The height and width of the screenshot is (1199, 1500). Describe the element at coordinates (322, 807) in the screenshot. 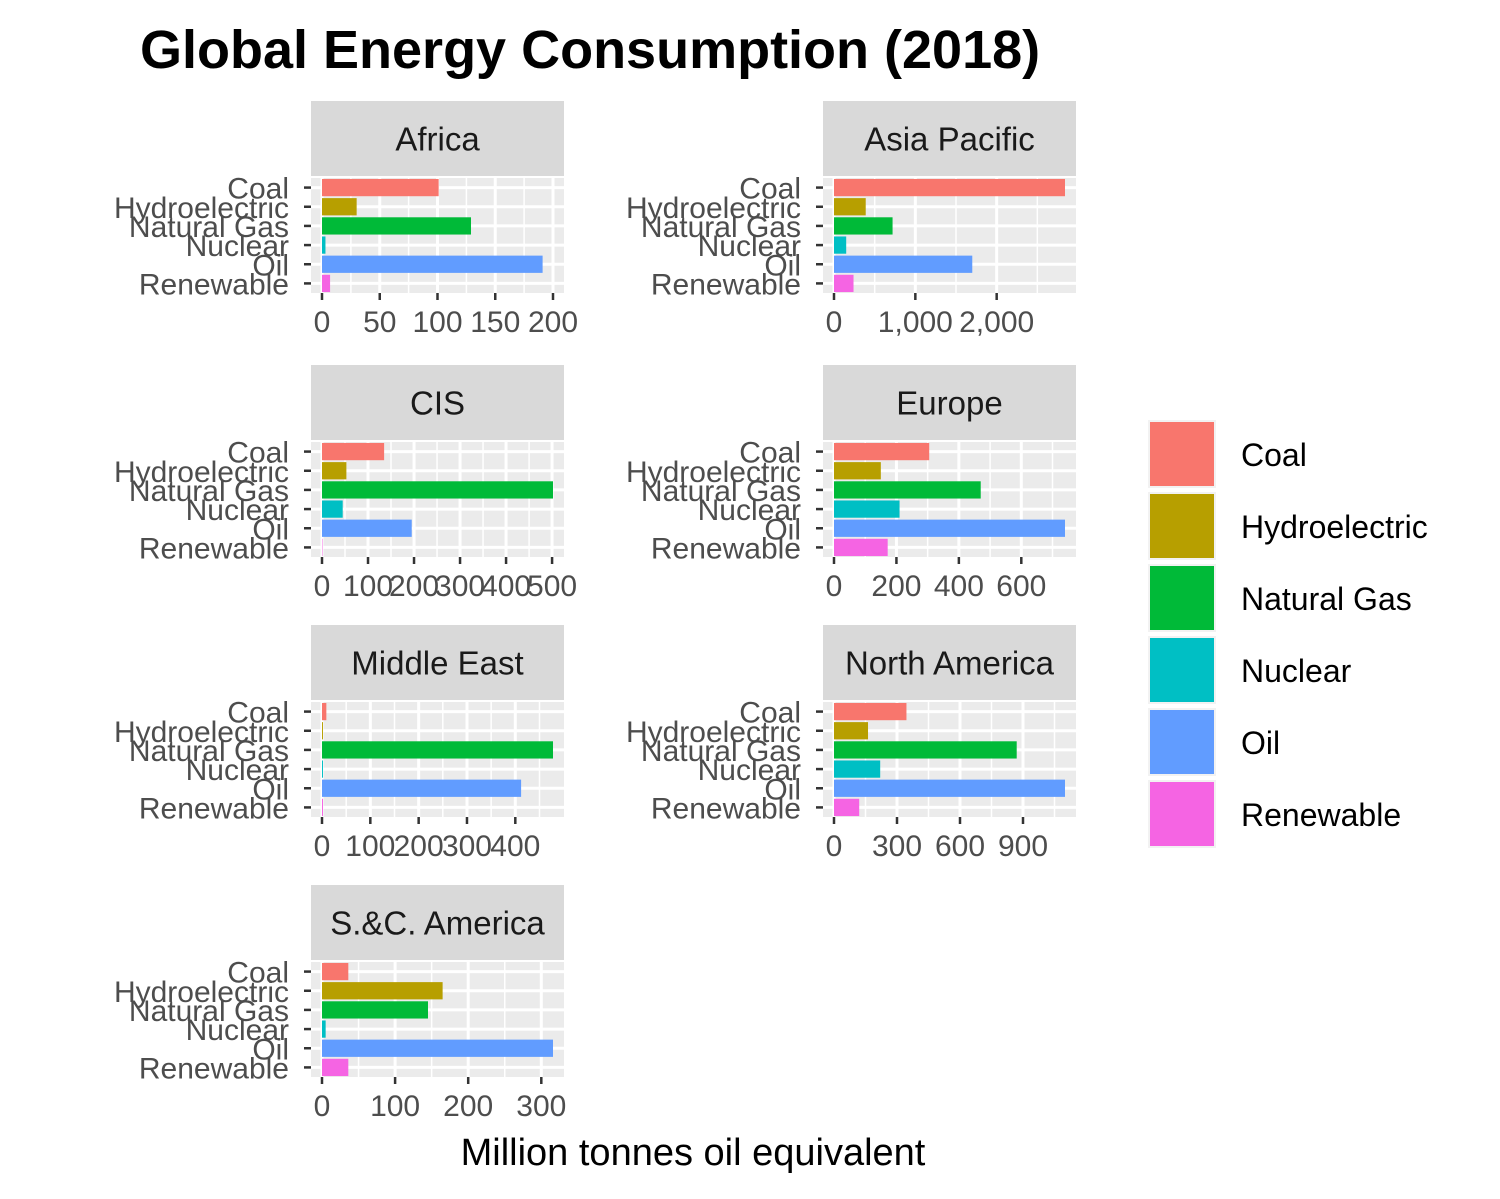

I see `bar-middle-east-renewable` at that location.